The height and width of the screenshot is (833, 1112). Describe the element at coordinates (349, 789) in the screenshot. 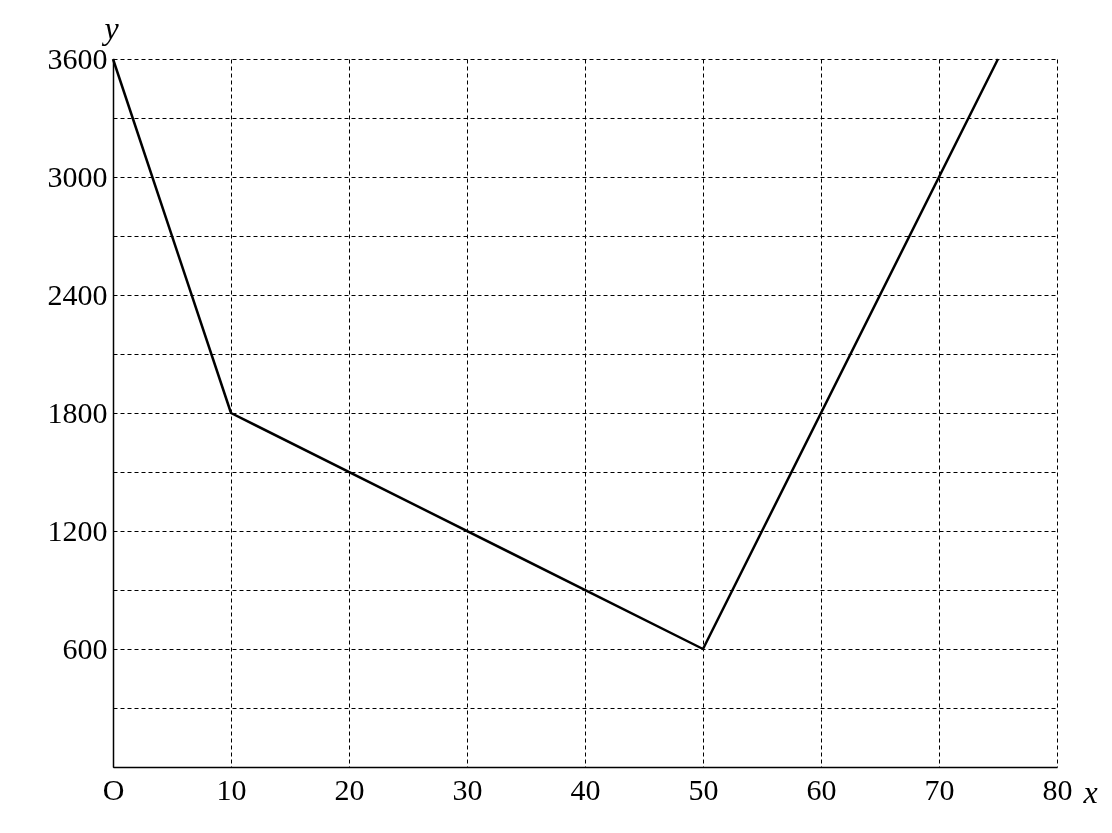

I see `x-tick-label: 20` at that location.